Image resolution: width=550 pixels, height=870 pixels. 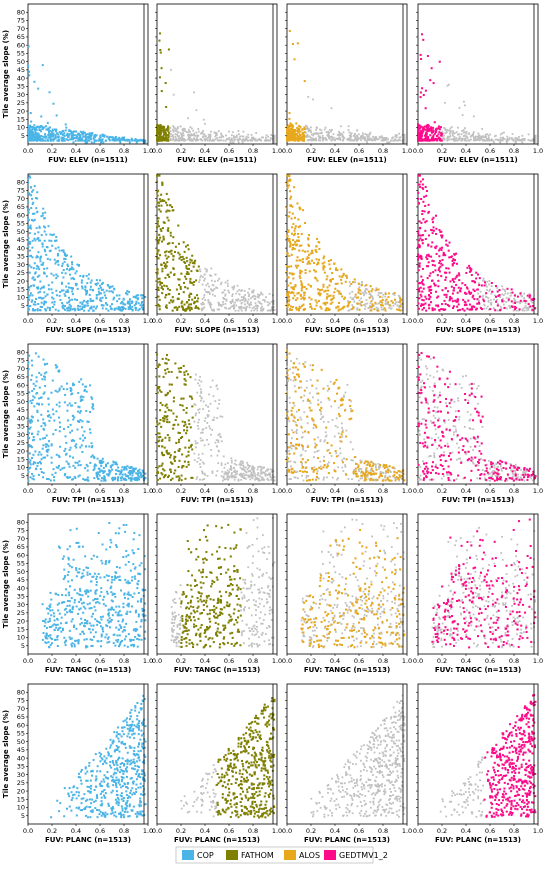 What do you see at coordinates (21, 224) in the screenshot?
I see `y-tick-label: 55` at bounding box center [21, 224].